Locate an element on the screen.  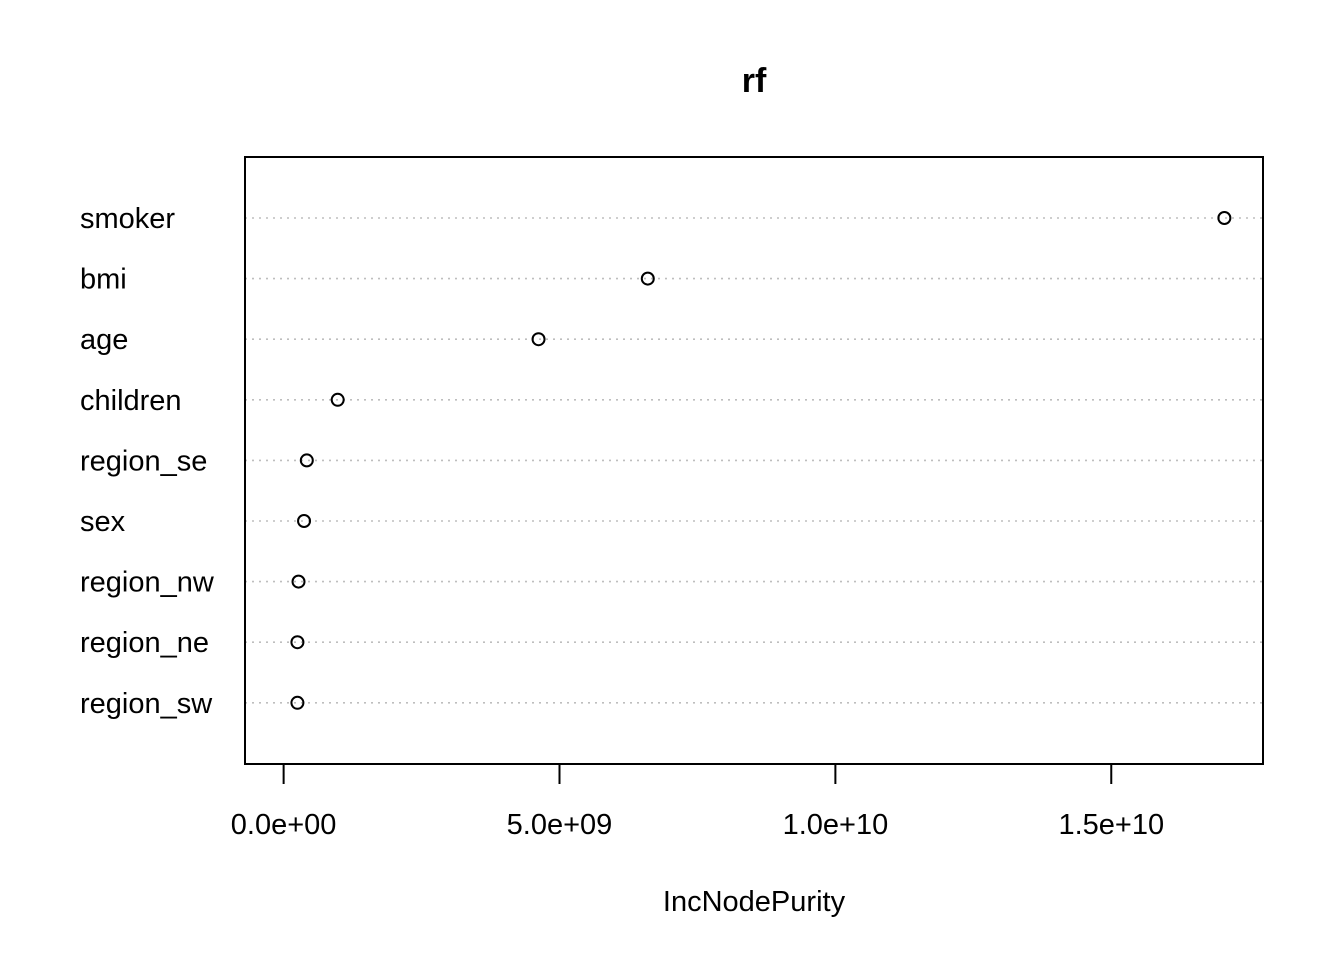
x-axis-label: IncNodePurity is located at coordinates (754, 902).